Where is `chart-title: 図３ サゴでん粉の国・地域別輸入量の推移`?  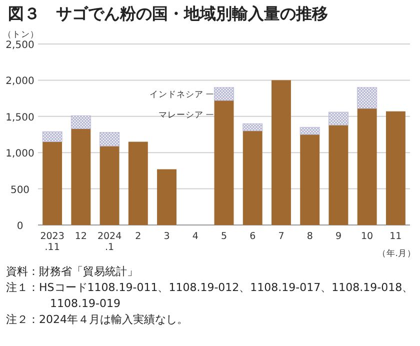 chart-title: 図３ サゴでん粉の国・地域別輸入量の推移 is located at coordinates (168, 14).